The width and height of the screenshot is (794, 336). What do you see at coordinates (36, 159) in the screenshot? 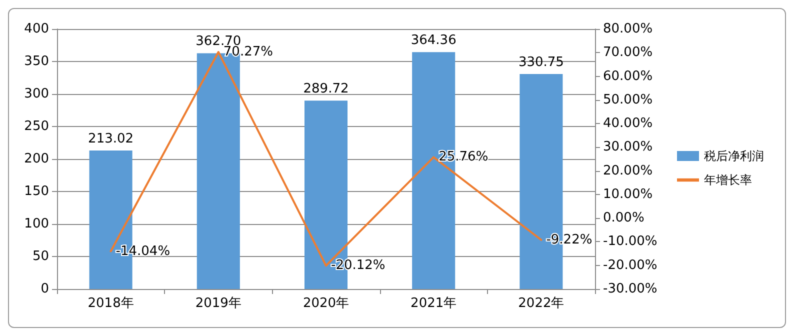
I see `y-tick-label: 200` at bounding box center [36, 159].